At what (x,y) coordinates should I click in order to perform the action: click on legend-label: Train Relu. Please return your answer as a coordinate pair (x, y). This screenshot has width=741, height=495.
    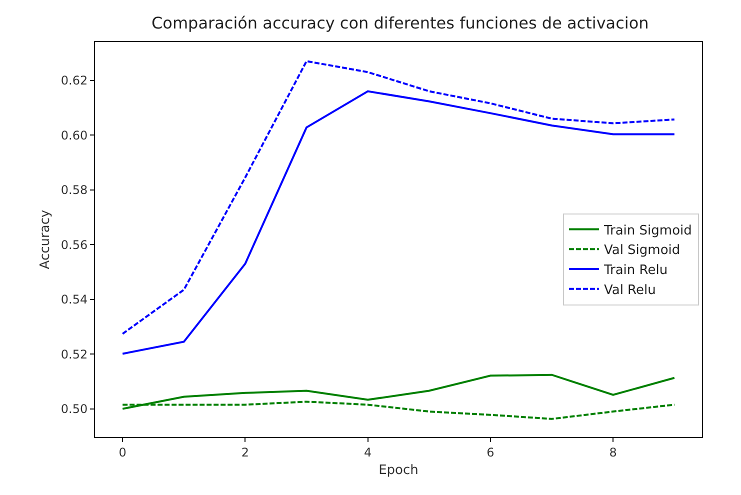
    Looking at the image, I should click on (635, 270).